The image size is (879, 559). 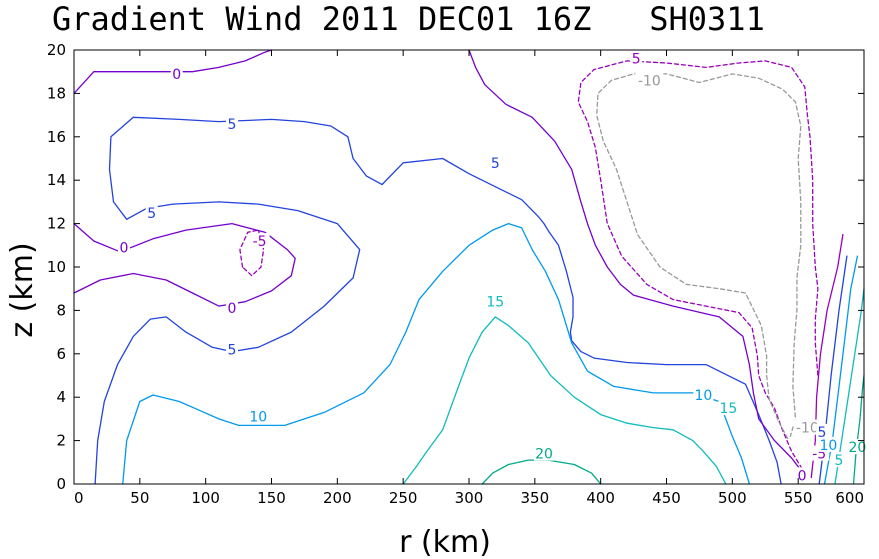 I want to click on contour-label-6: 0, so click(x=232, y=309).